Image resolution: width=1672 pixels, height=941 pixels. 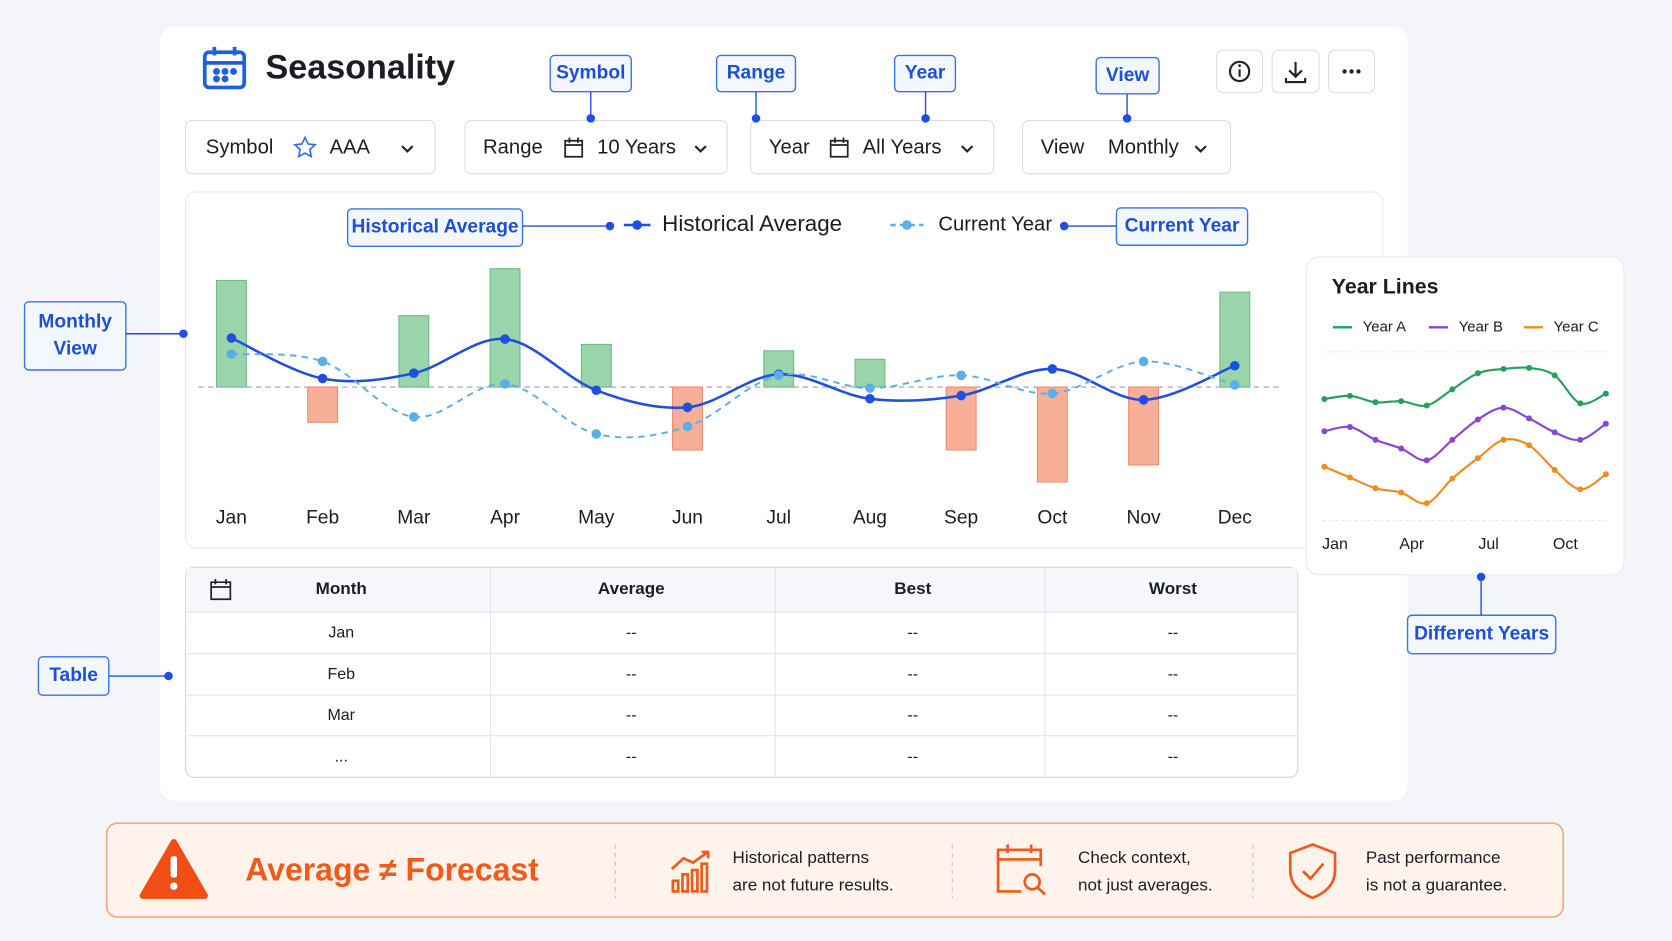 I want to click on callout-box, so click(x=435, y=228).